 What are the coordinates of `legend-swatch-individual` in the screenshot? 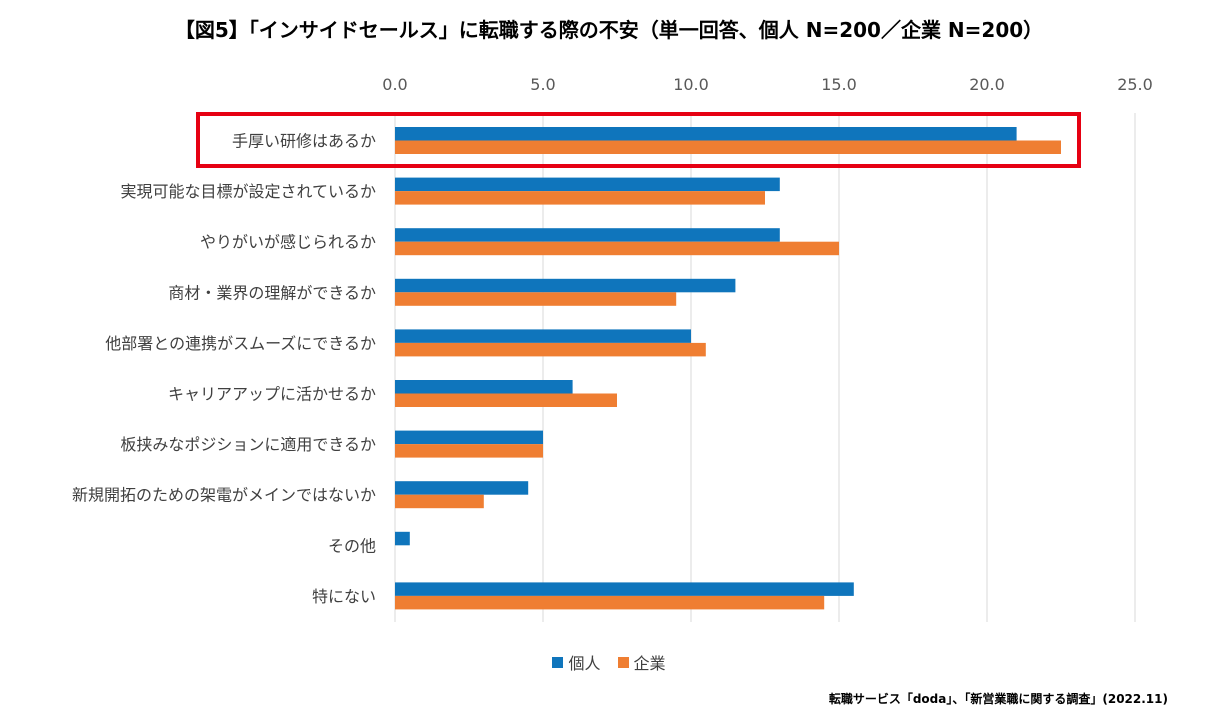 It's located at (558, 662).